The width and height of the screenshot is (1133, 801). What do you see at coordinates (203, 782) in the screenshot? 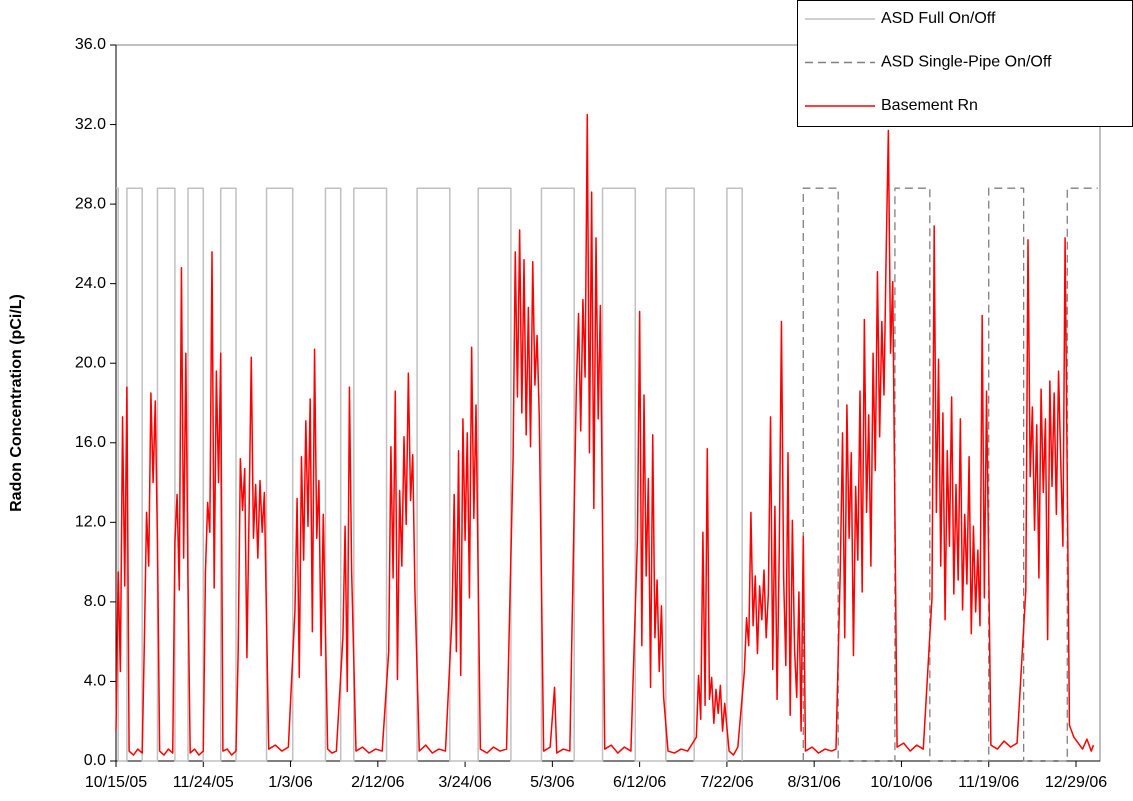
I see `x-tick-label: 11/24/05` at bounding box center [203, 782].